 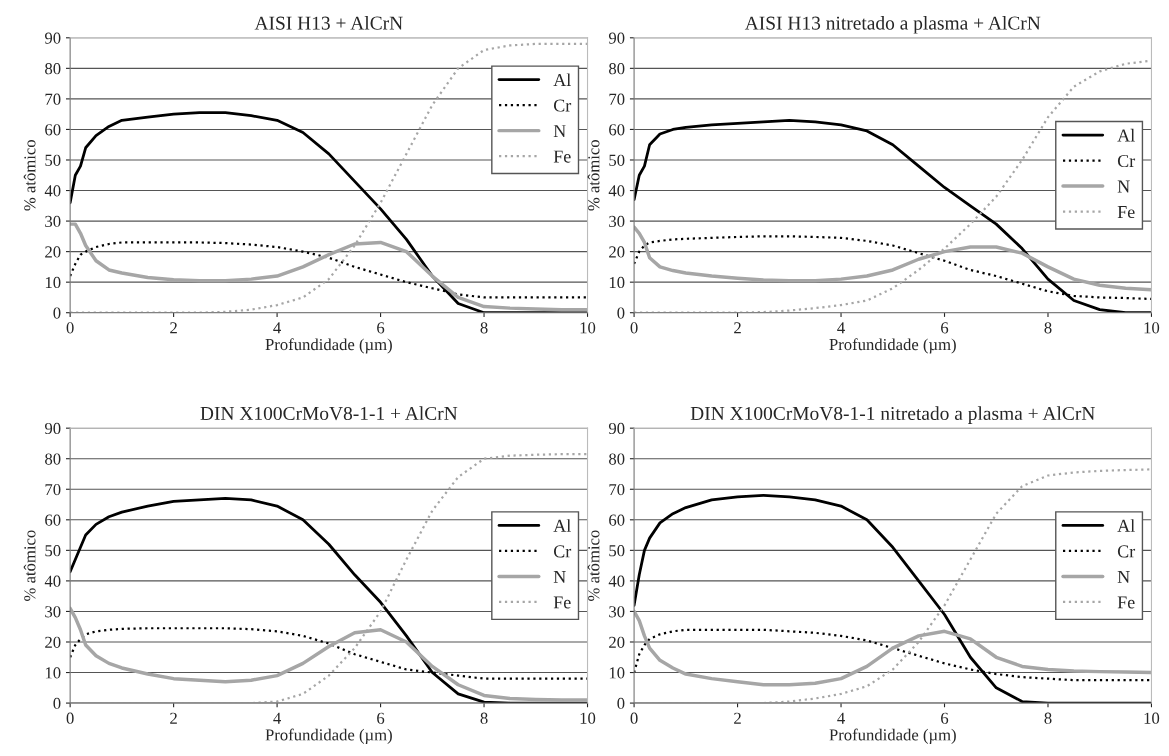 I want to click on chart-title: DIN X100CrMoV8-1-1 + AlCrN, so click(x=329, y=413).